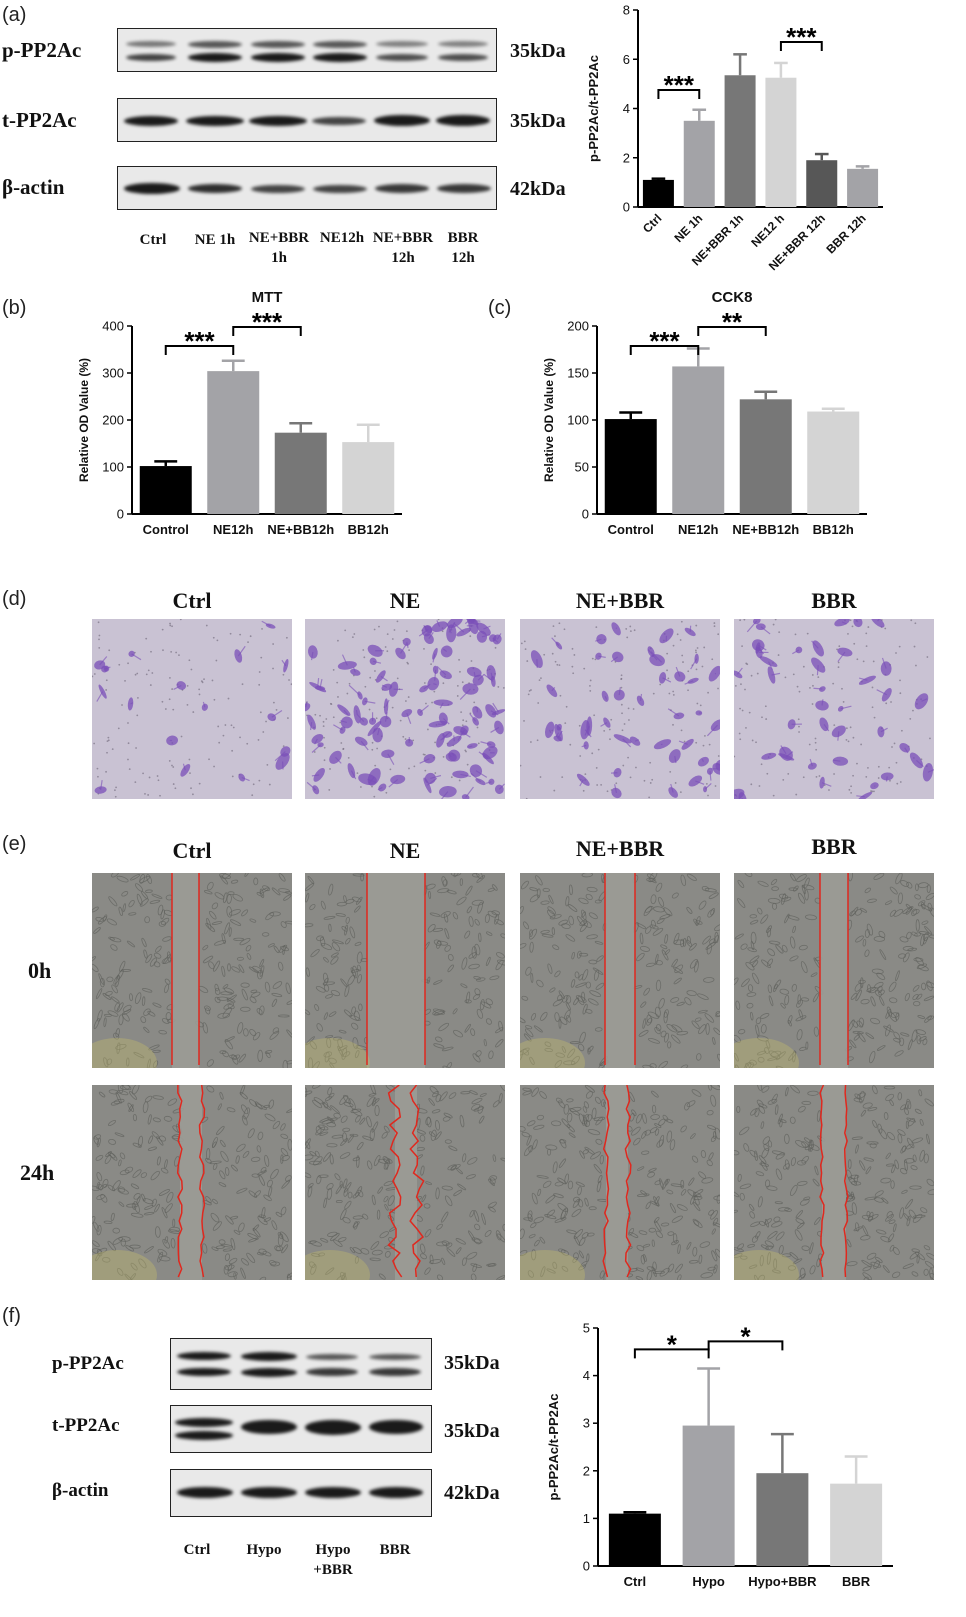  Describe the element at coordinates (80, 1490) in the screenshot. I see `blot-f-row3-label: β-actin` at that location.